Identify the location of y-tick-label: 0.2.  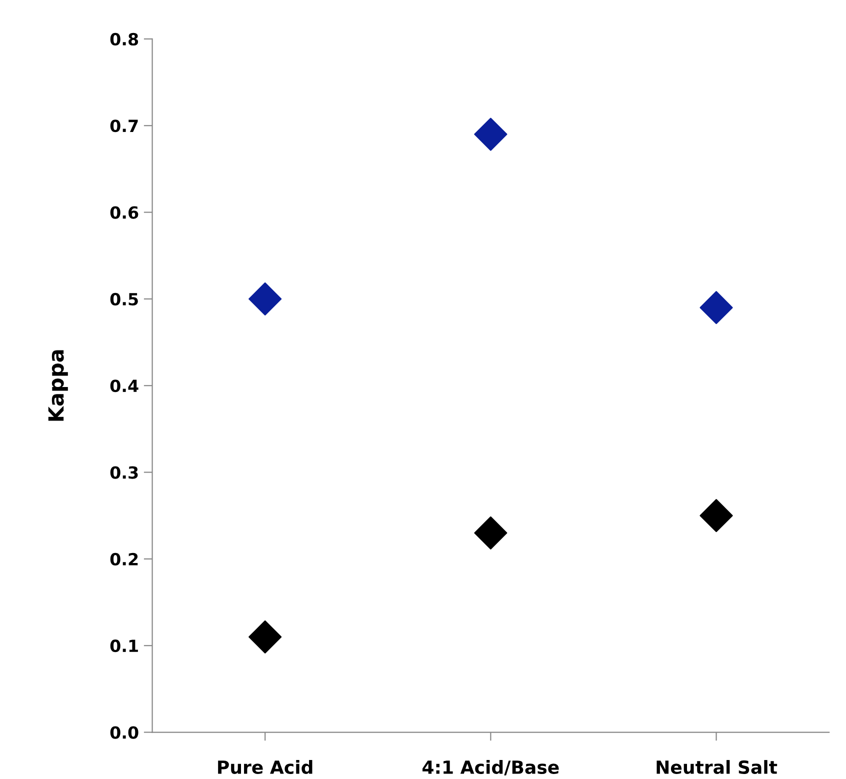
(124, 559).